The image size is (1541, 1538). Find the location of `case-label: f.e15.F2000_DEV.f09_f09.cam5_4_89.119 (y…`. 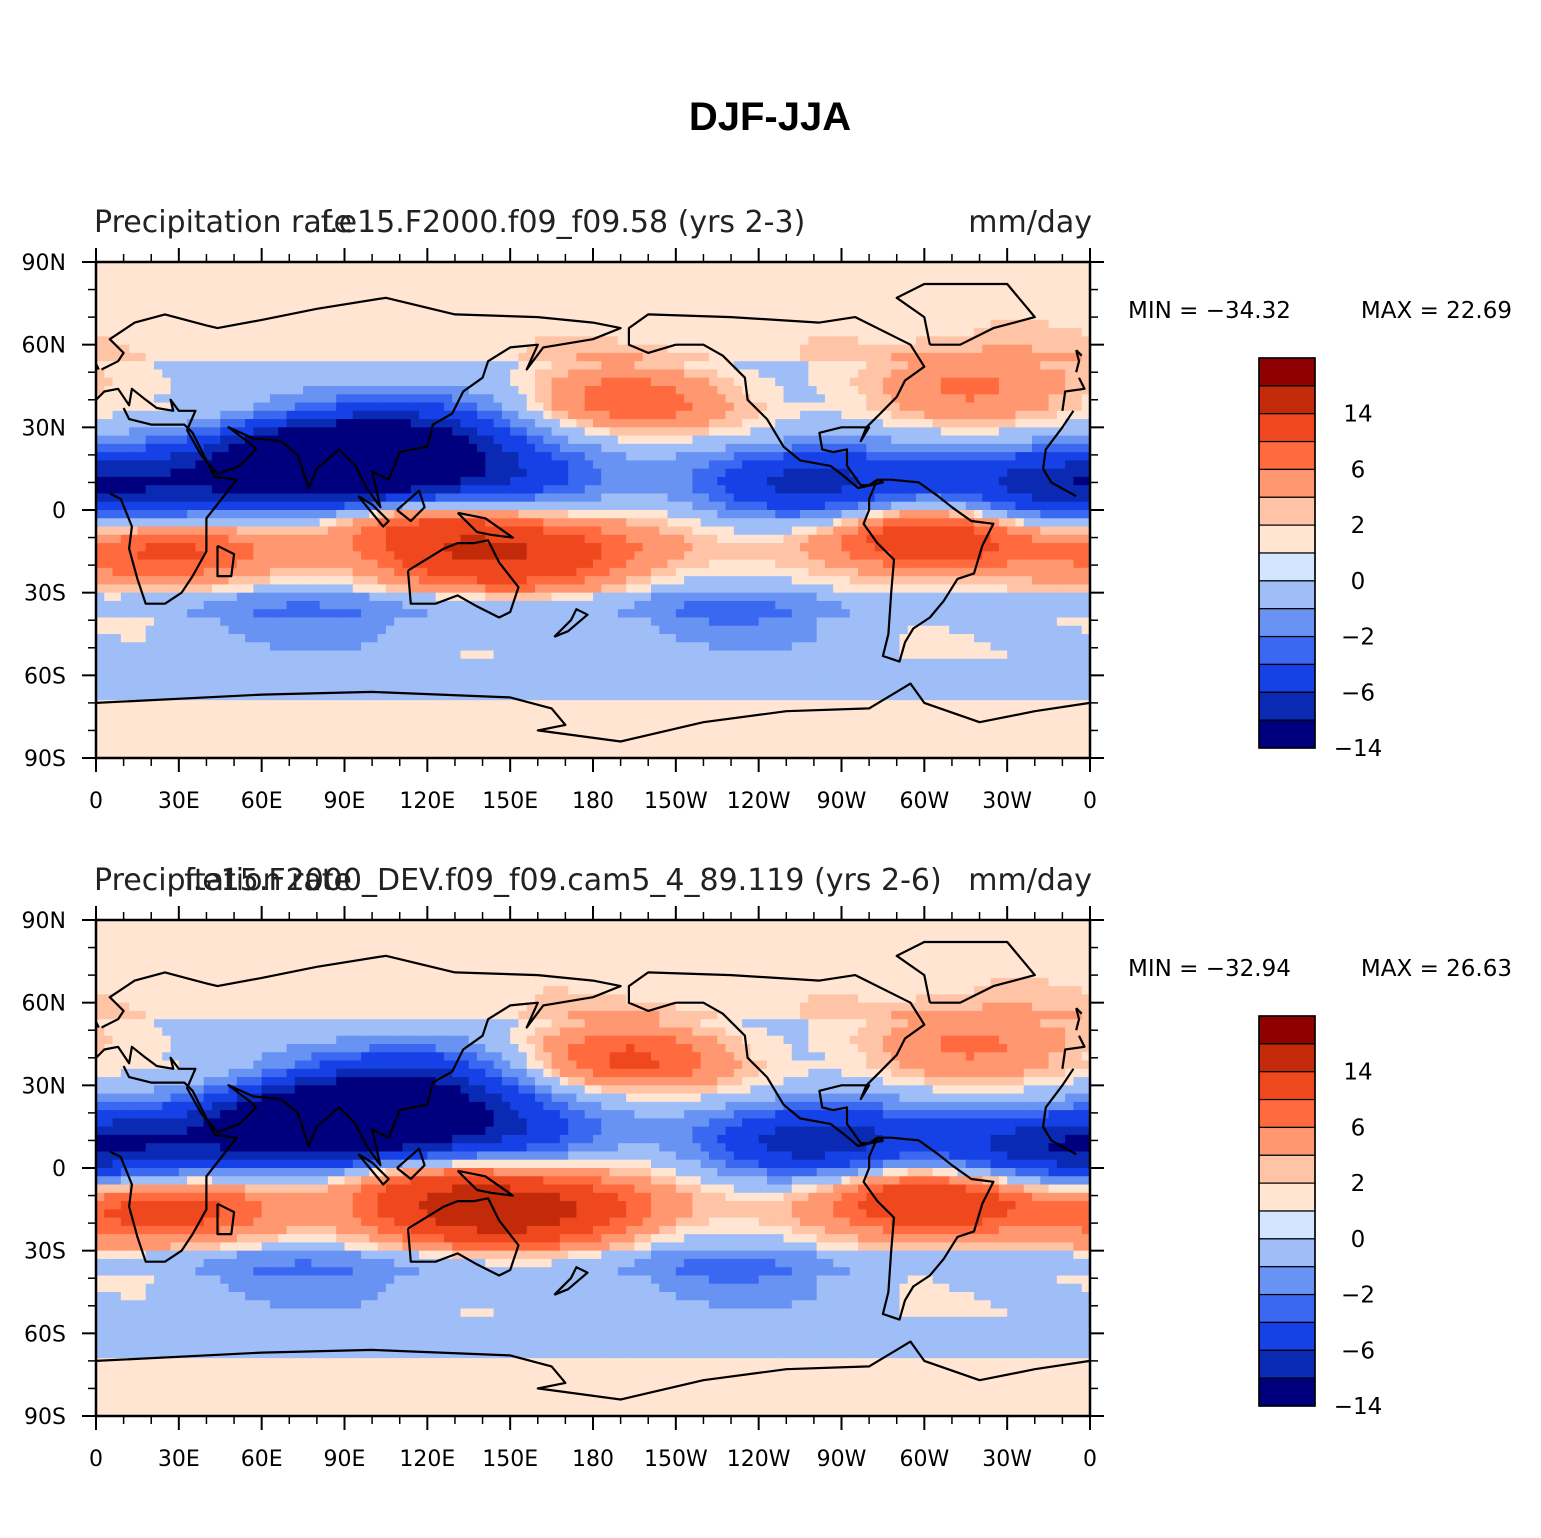

case-label: f.e15.F2000_DEV.f09_f09.cam5_4_89.119 (y… is located at coordinates (562, 880).